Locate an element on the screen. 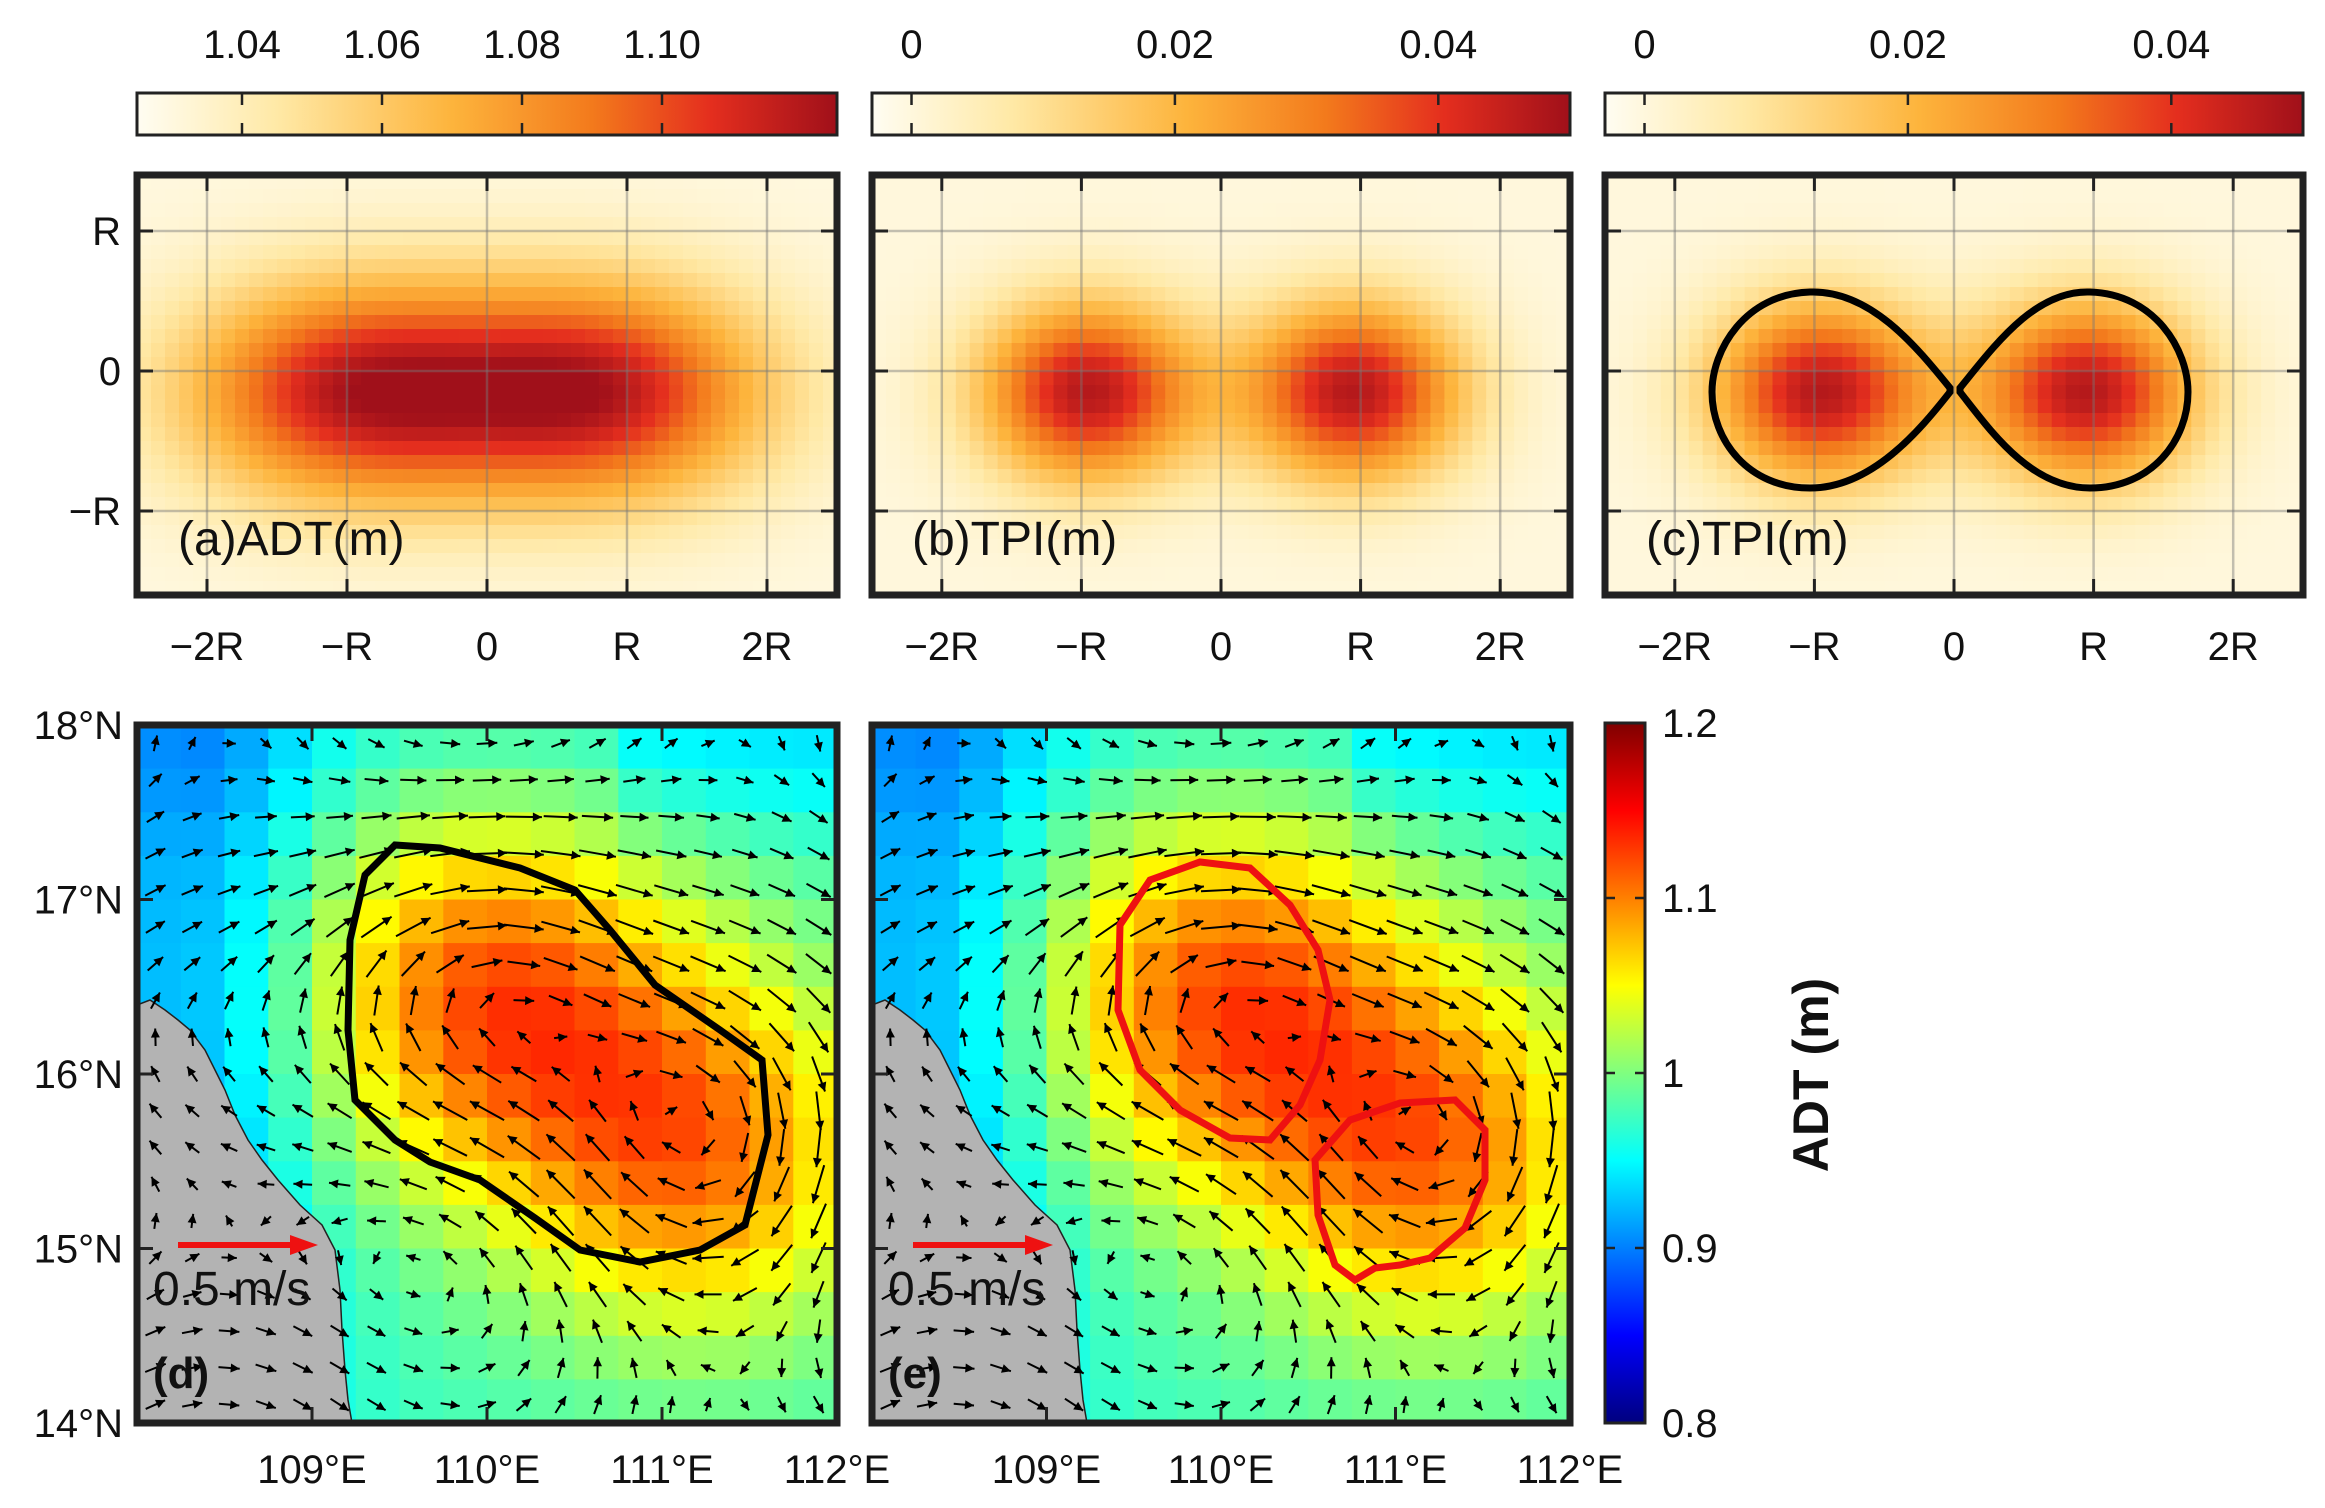 Image resolution: width=2325 pixels, height=1508 pixels. colorbar-tick-label: 0.02 is located at coordinates (1175, 45).